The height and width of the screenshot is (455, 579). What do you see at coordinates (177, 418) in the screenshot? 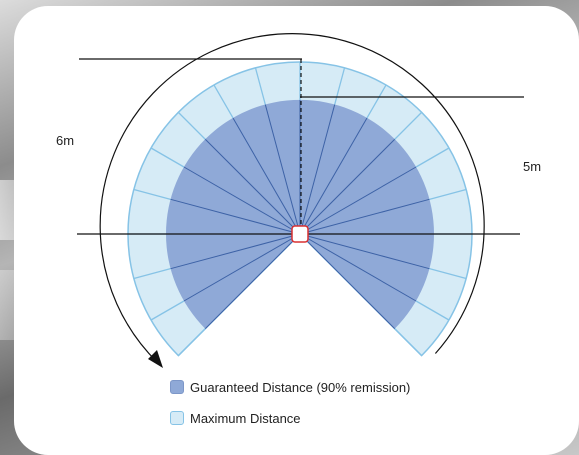
I see `maximum-swatch` at bounding box center [177, 418].